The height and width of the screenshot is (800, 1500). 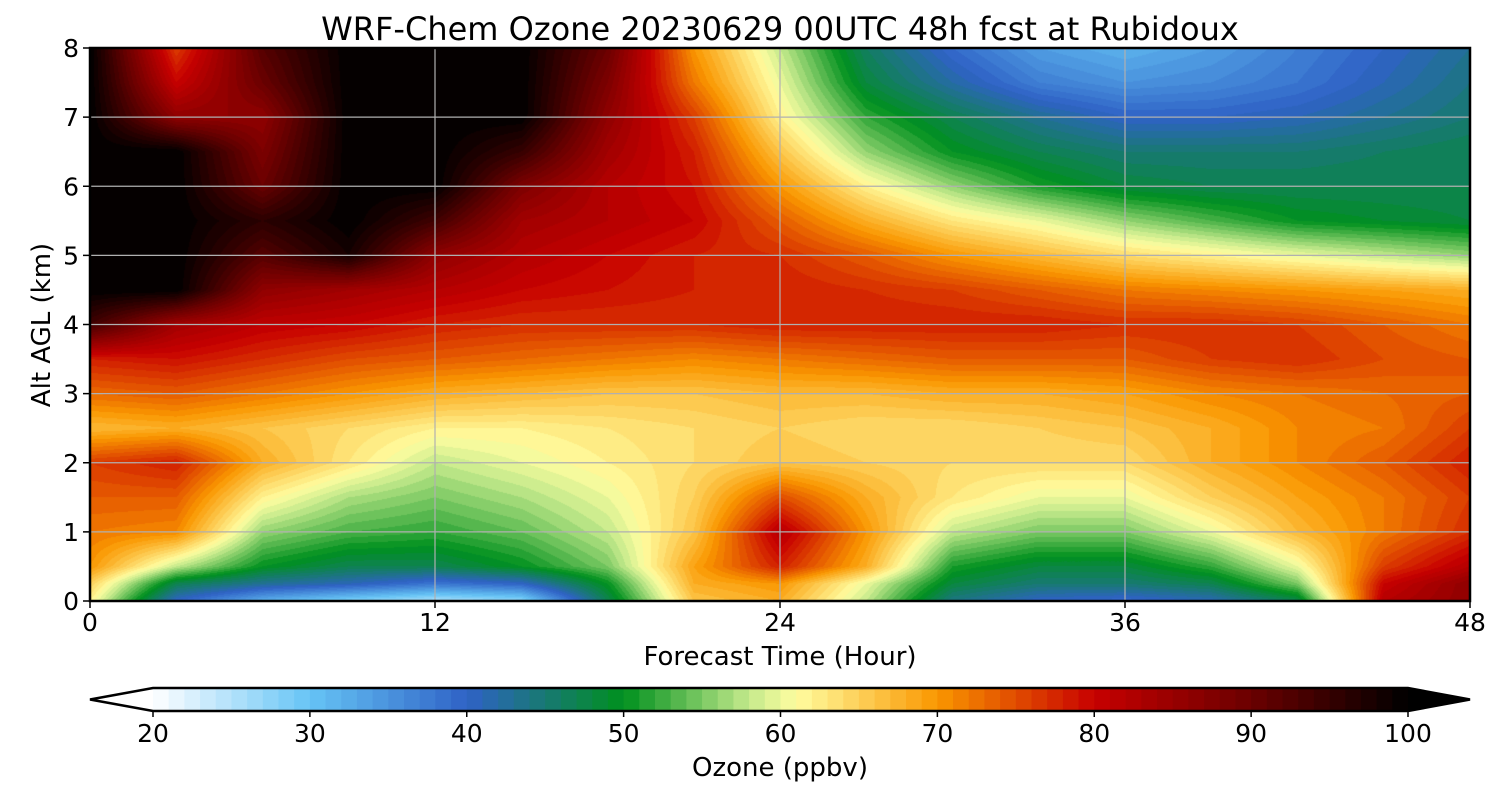 I want to click on y-tick-label: 6, so click(x=71, y=186).